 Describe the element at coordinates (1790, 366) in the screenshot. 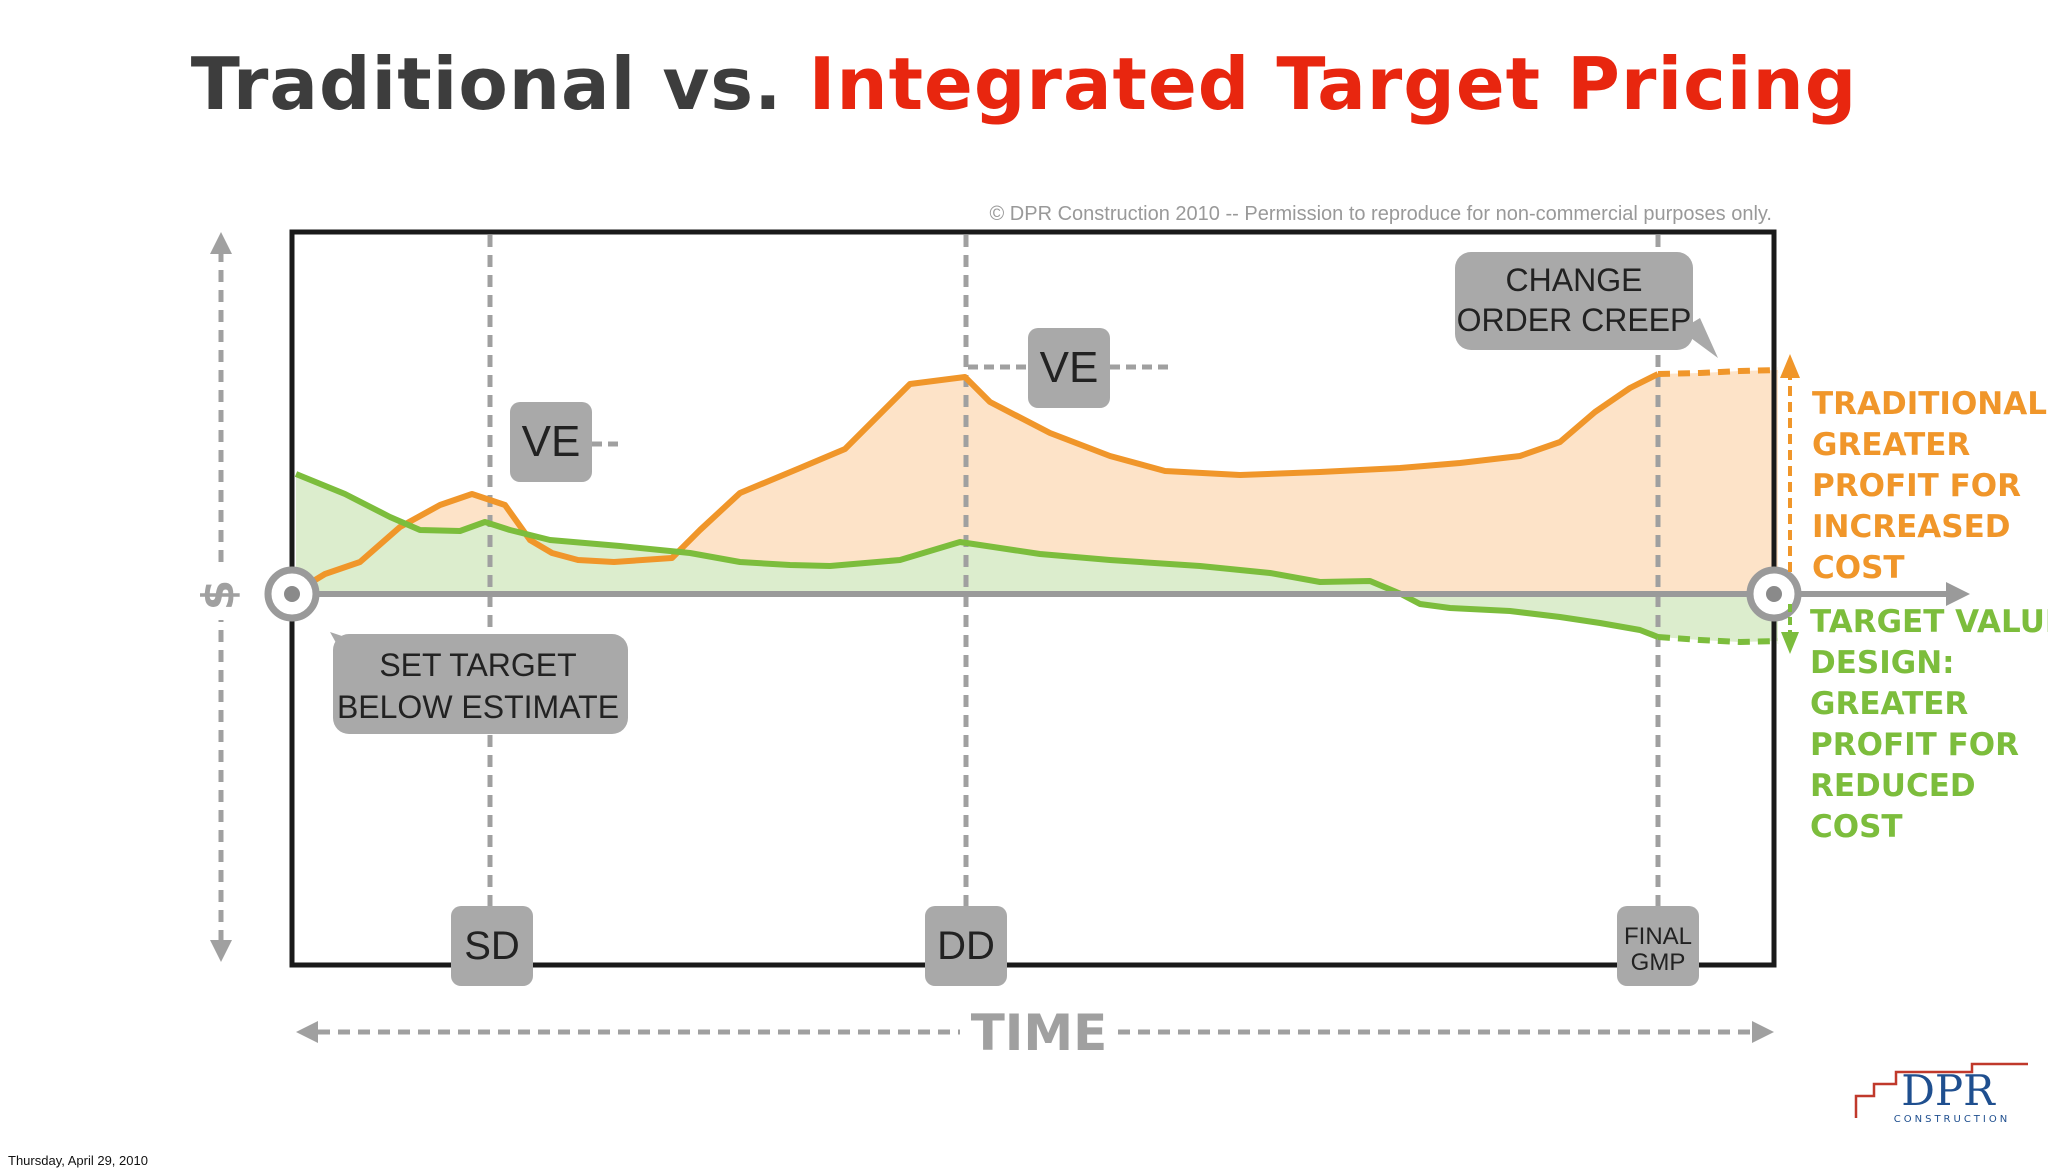

I see `traditional-arrowhead` at that location.